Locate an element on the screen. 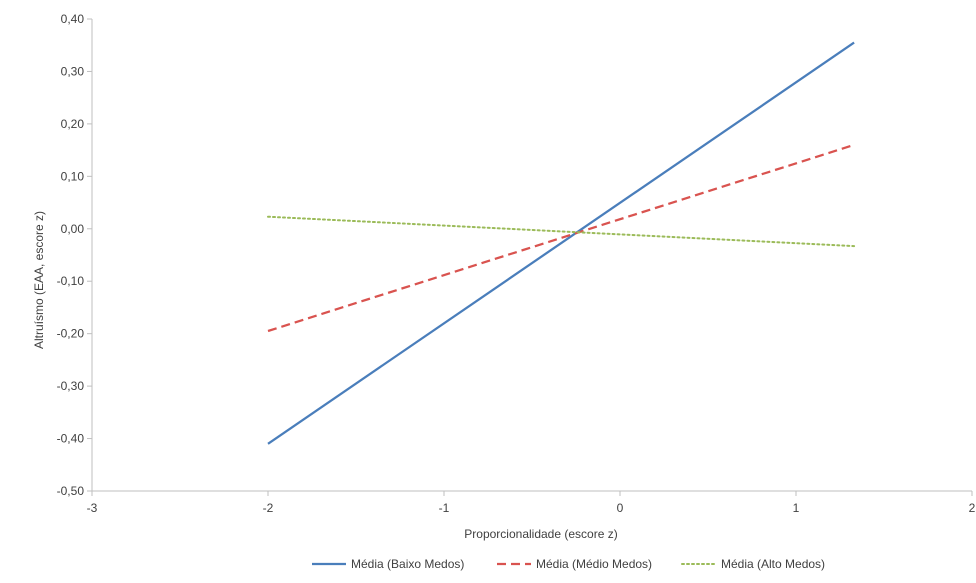 The width and height of the screenshot is (976, 583). y-axis-title: Altruísmo (EAA, escore z) is located at coordinates (39, 280).